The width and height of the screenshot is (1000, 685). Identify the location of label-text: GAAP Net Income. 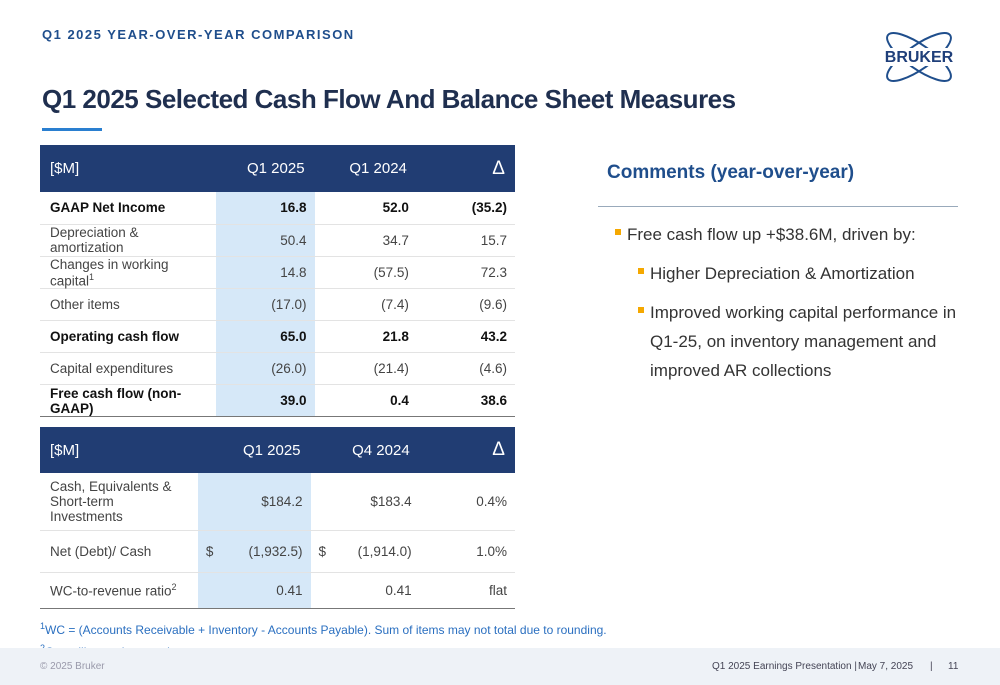
(108, 208).